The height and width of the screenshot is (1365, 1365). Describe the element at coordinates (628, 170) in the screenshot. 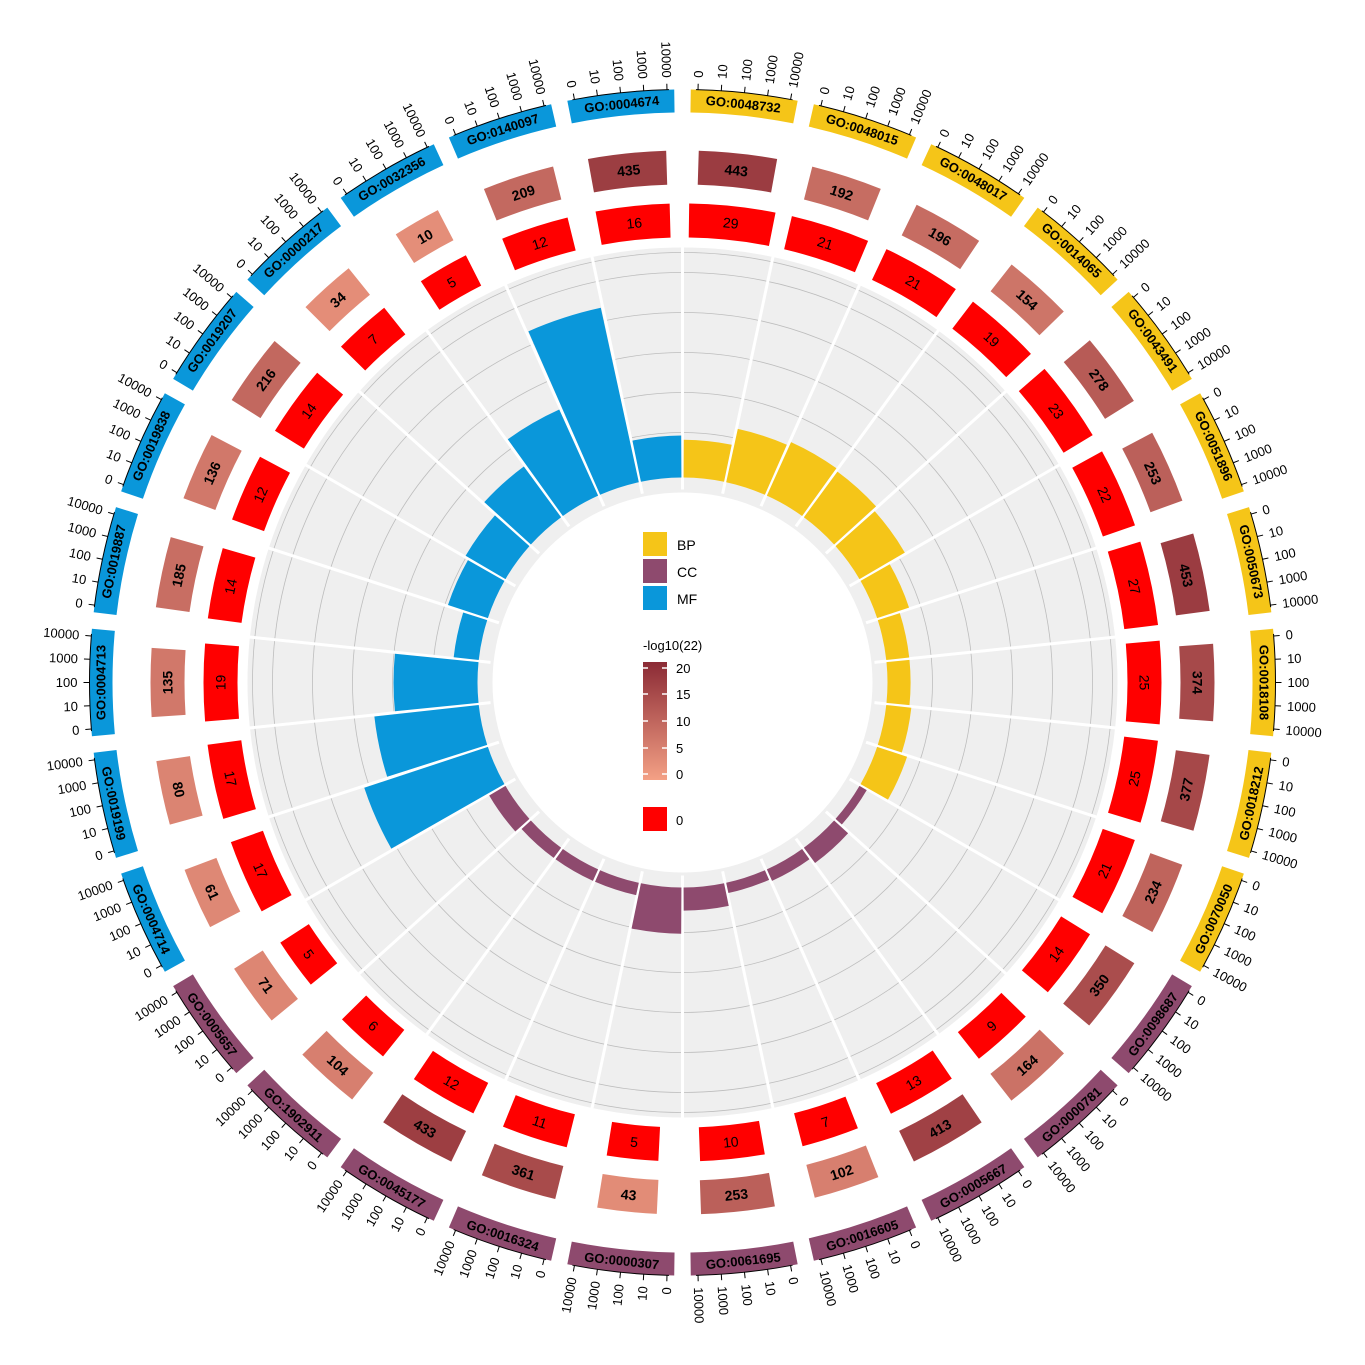

I see `total-genes-label: 435` at that location.